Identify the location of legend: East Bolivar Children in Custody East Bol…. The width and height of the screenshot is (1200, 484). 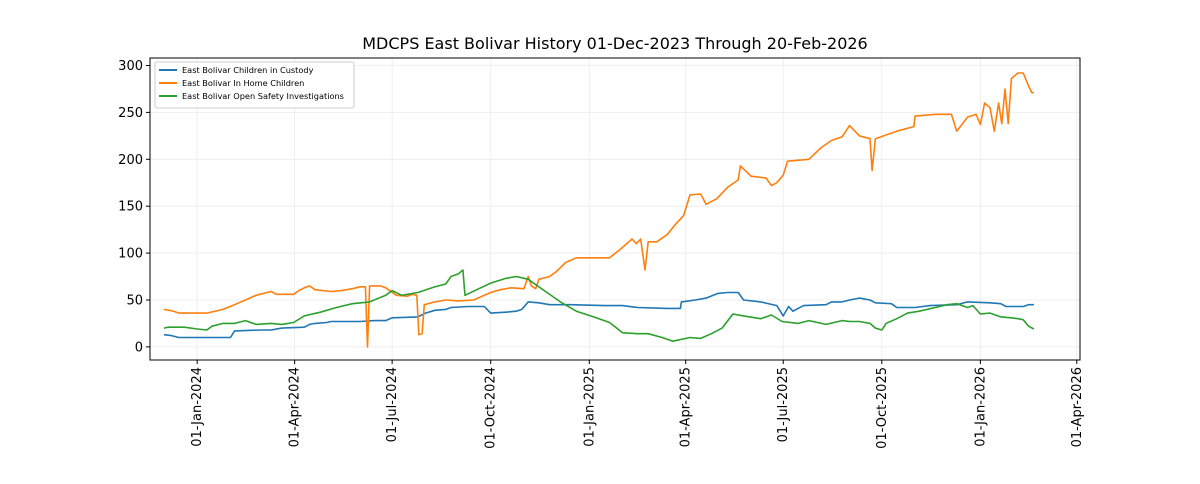
(254, 85).